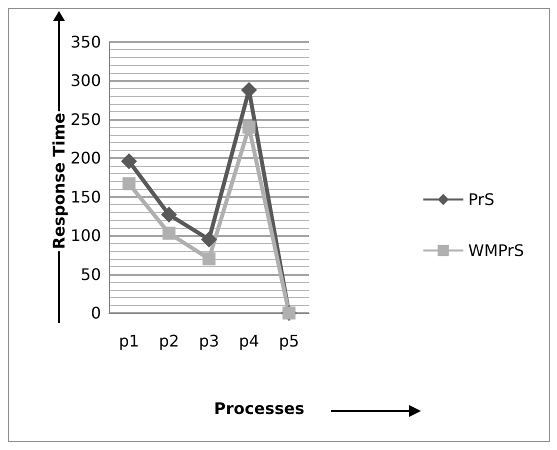 This screenshot has height=450, width=557. I want to click on y-tick-label: 0, so click(95, 313).